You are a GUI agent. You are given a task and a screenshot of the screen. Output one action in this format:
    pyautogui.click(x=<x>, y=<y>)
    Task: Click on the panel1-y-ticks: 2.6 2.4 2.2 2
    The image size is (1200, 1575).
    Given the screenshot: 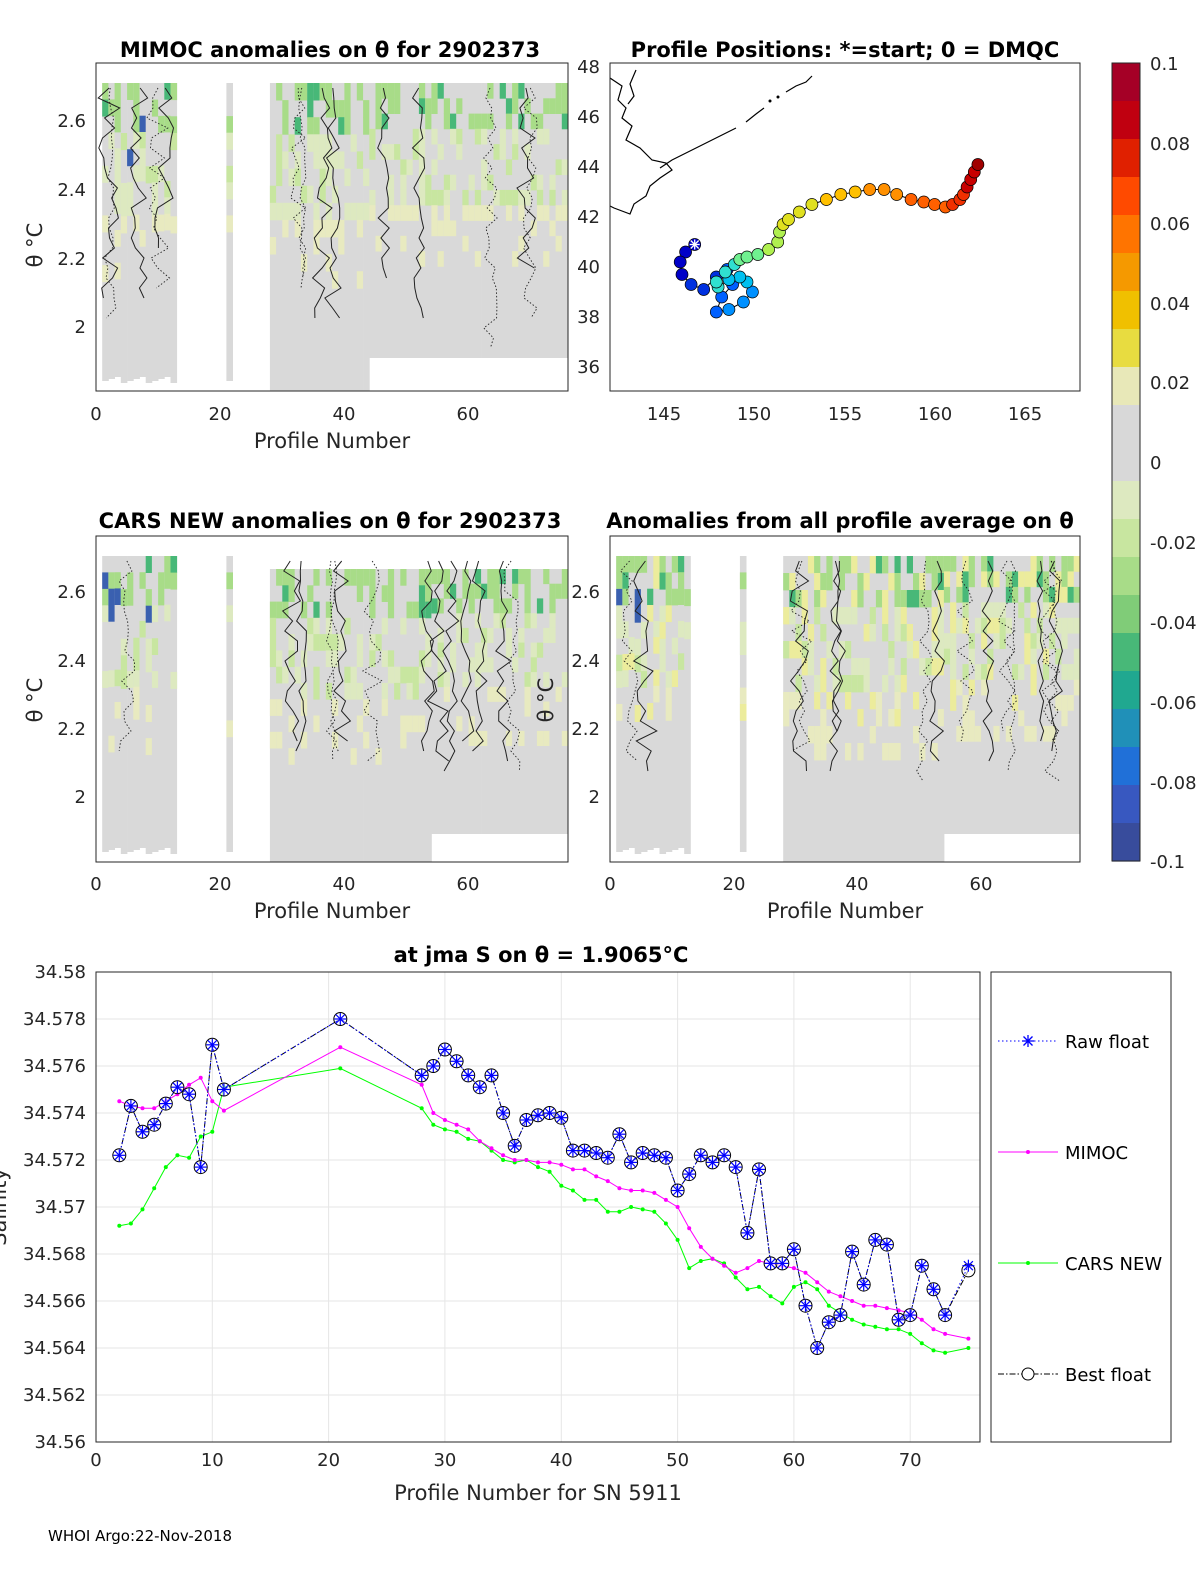 What is the action you would take?
    pyautogui.click(x=71, y=224)
    